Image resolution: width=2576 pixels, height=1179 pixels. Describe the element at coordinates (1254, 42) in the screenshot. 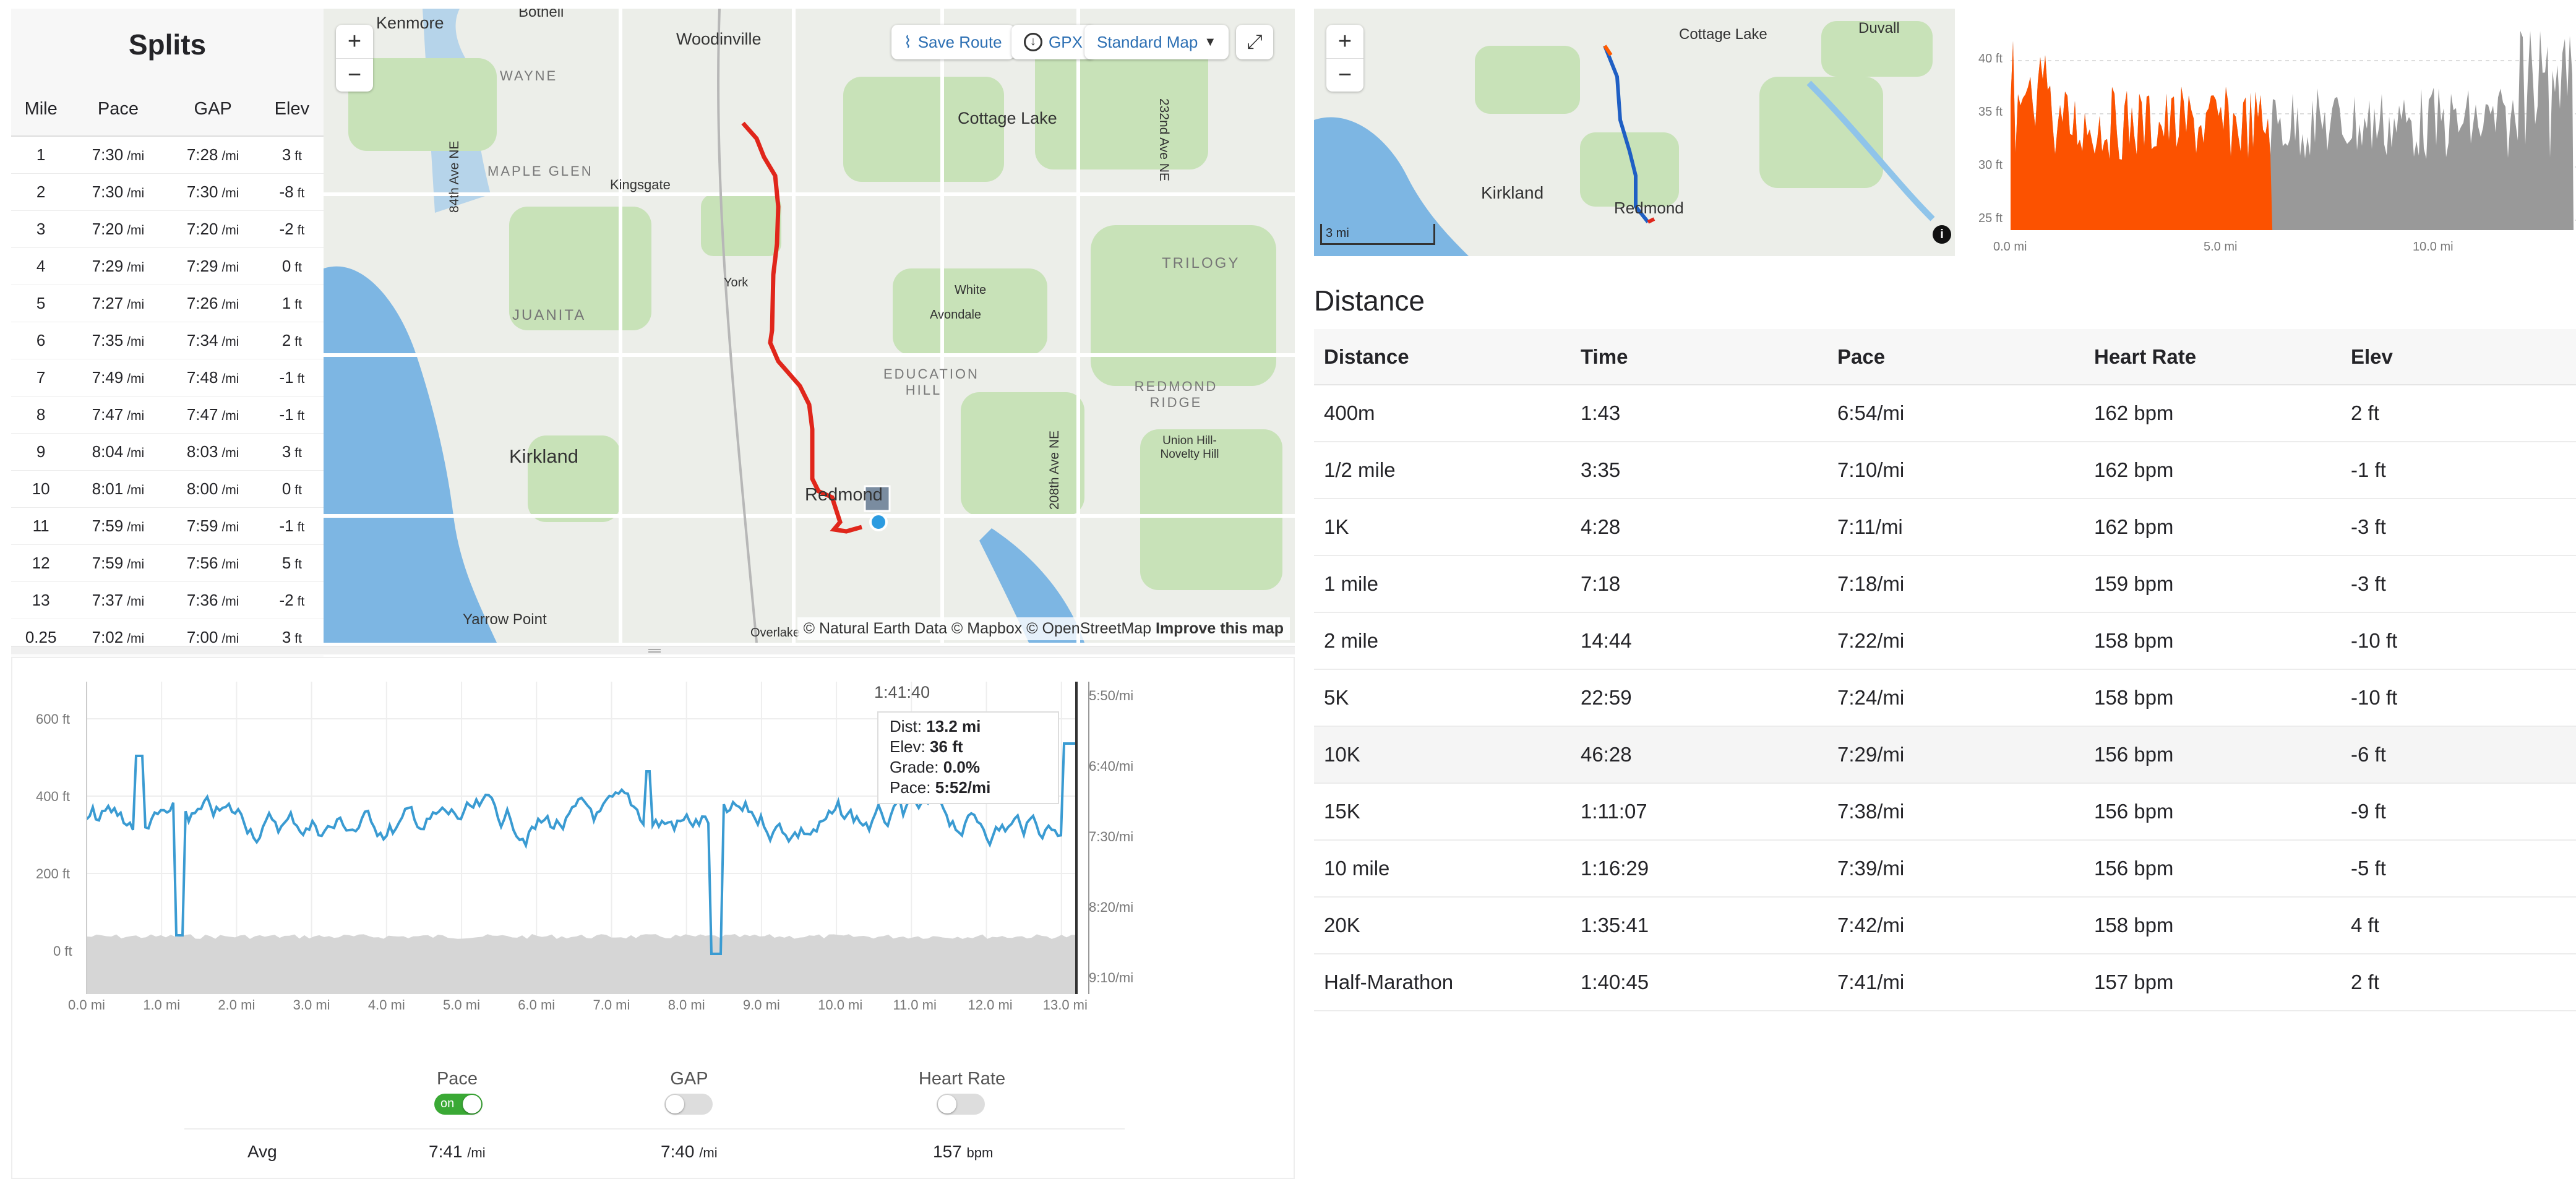

I see `fullscreen-button: ⤢` at that location.